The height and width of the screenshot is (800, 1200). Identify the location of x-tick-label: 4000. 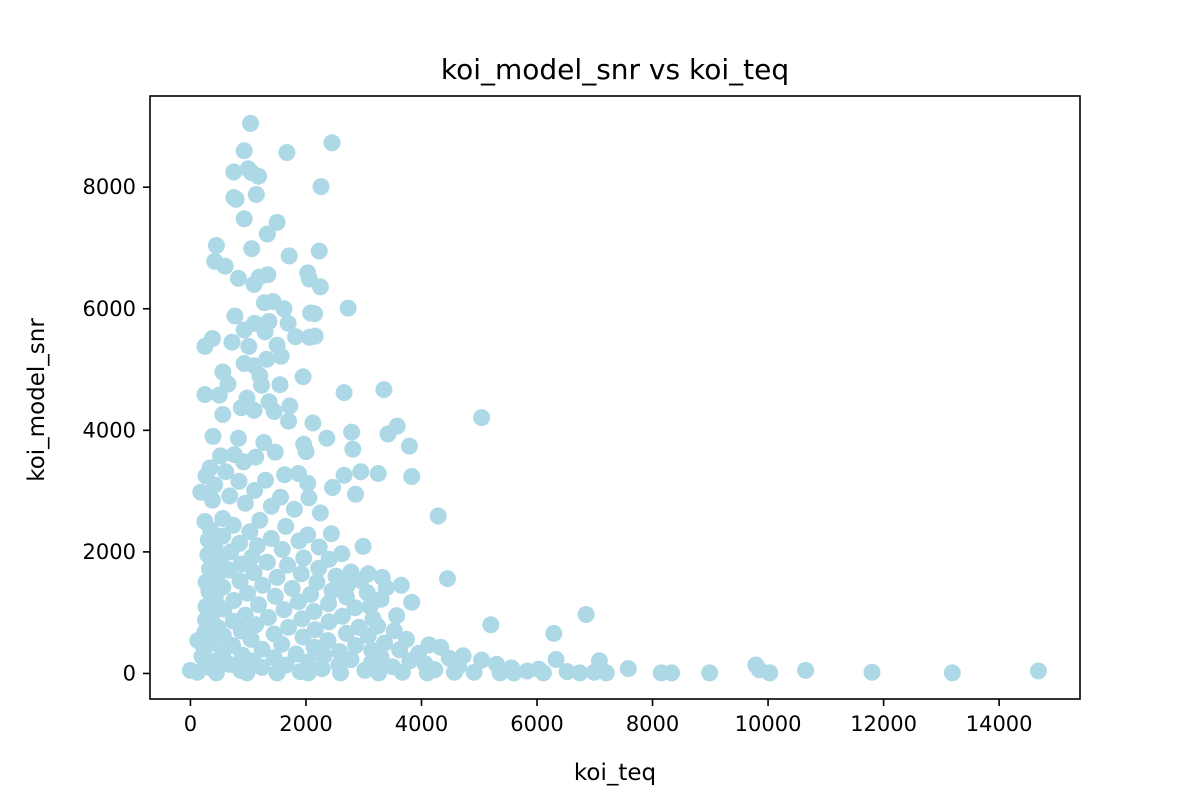
(421, 724).